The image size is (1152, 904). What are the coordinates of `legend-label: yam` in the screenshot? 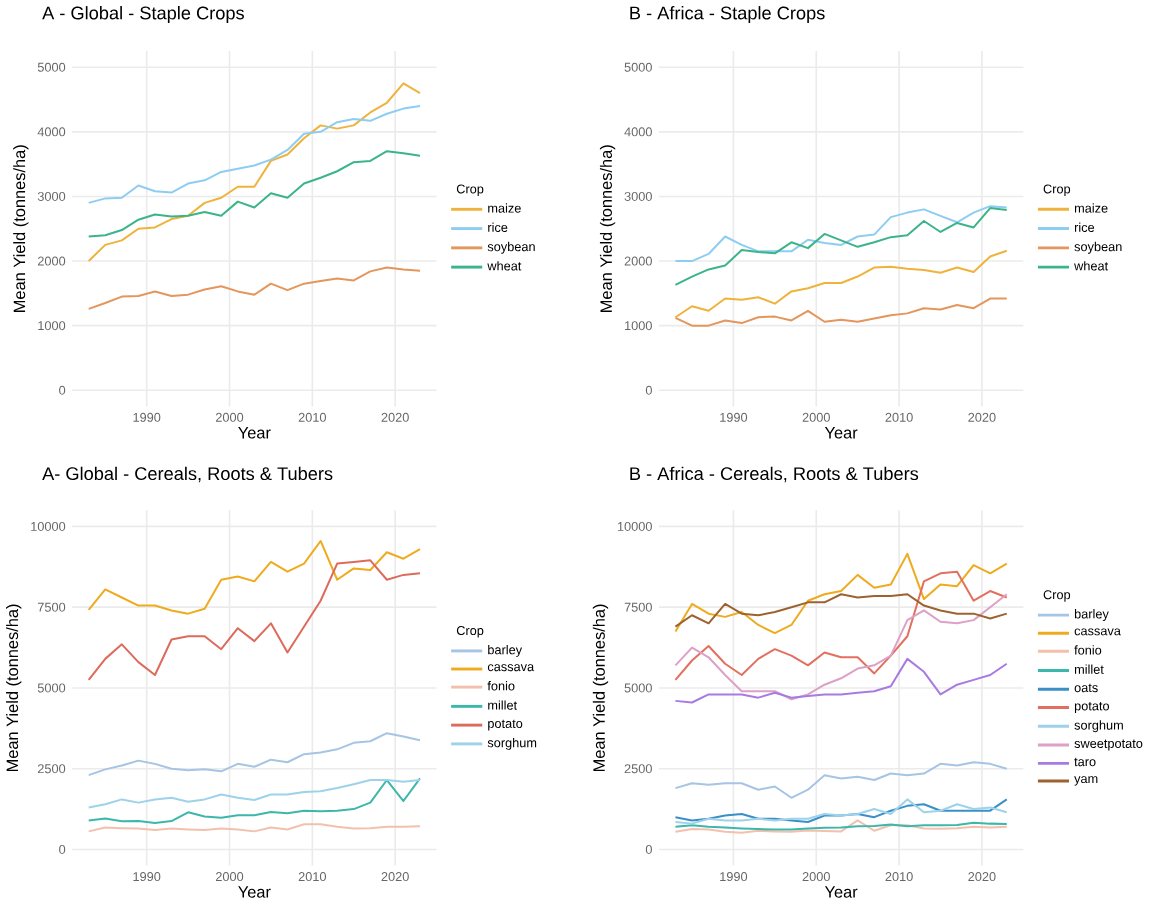 It's located at (1086, 781).